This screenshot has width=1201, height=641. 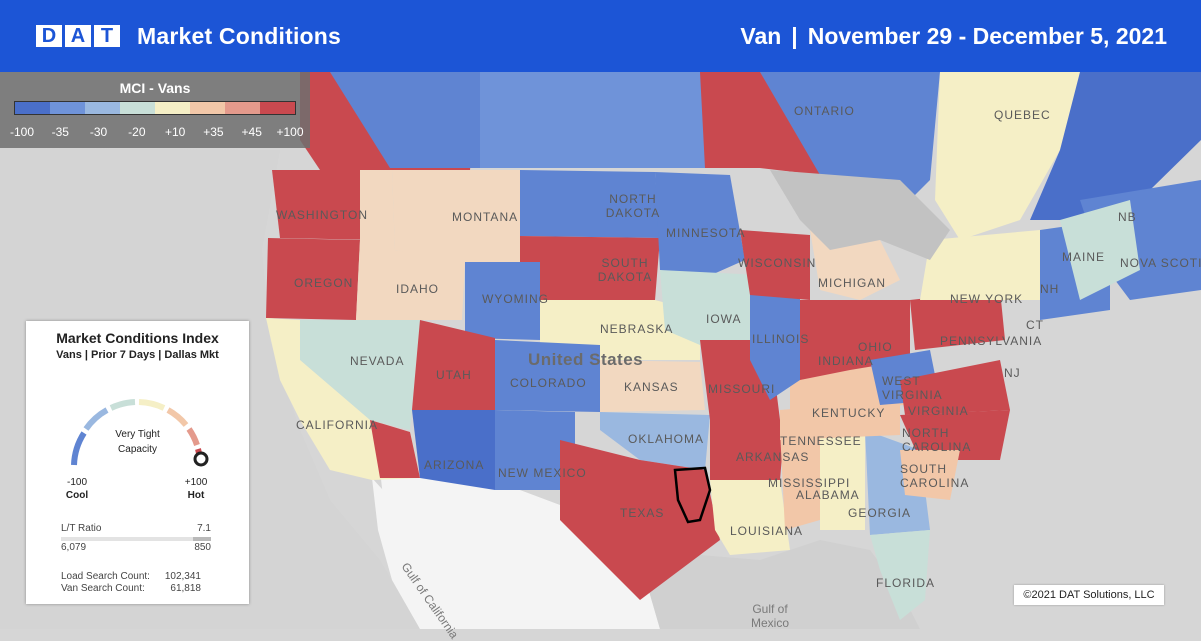 I want to click on label-indiana: INDIANA, so click(x=846, y=361).